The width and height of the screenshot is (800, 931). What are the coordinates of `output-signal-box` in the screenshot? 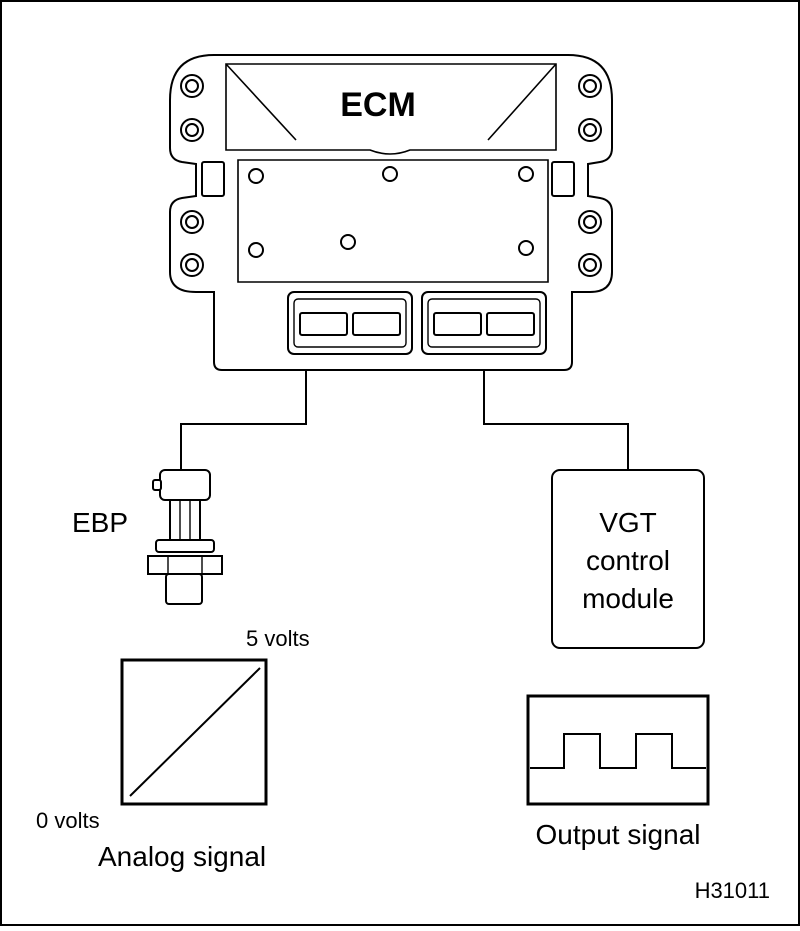 It's located at (618, 750).